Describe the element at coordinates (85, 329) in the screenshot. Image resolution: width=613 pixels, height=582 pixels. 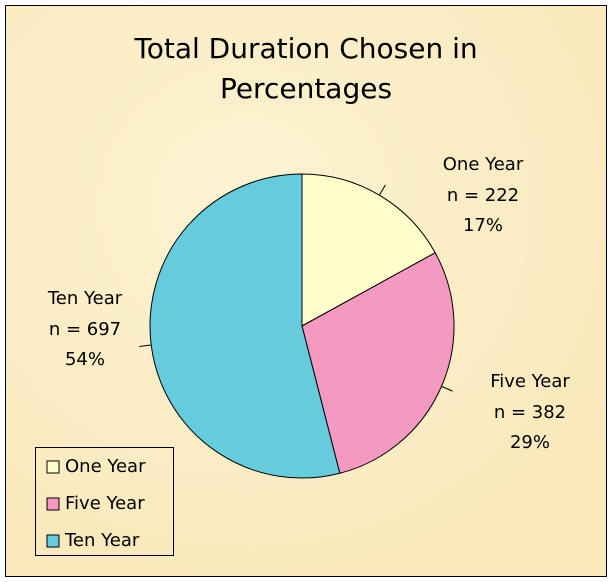
I see `count-label: n = 697` at that location.